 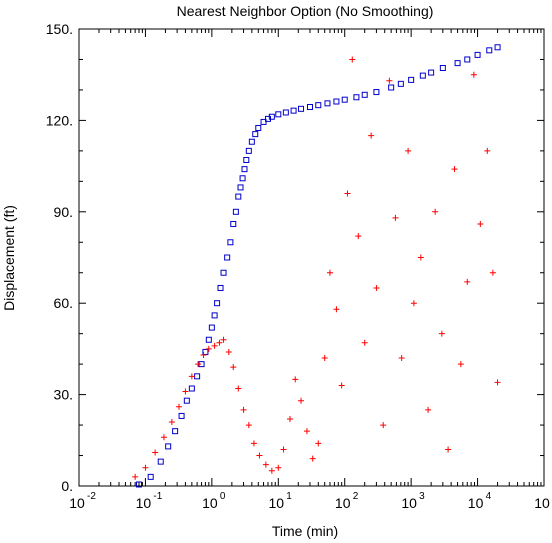 I want to click on y-tick-label: 120., so click(x=59, y=120).